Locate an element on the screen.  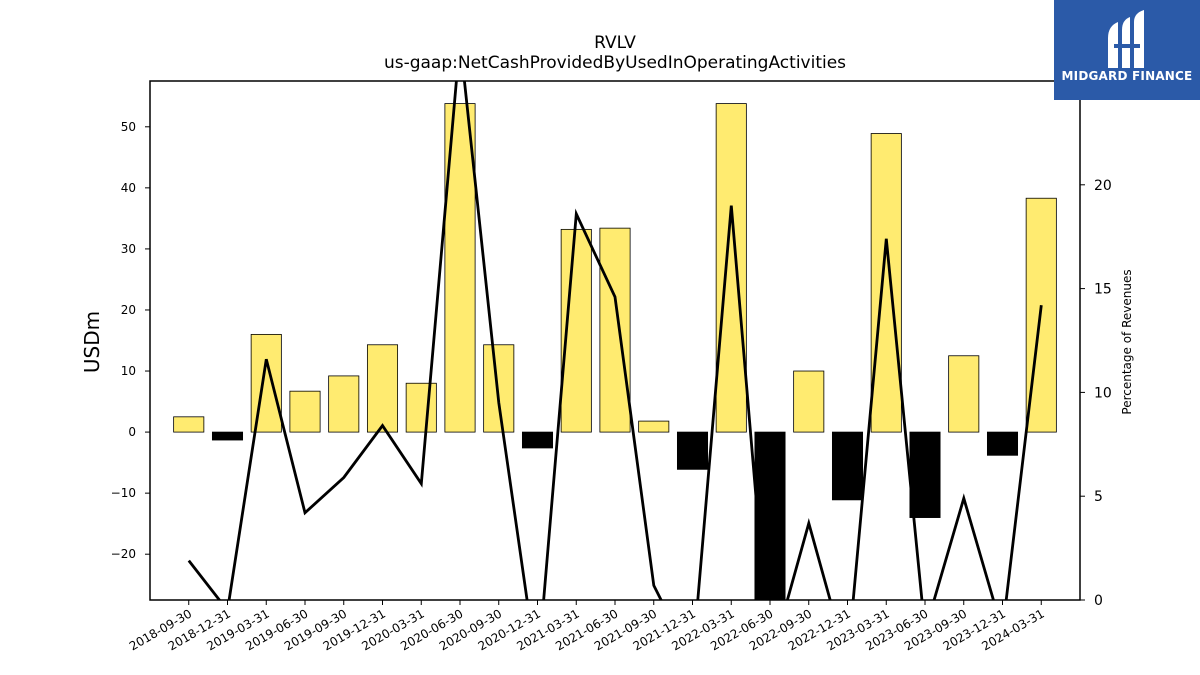
y-axis-label: USDm is located at coordinates (92, 342).